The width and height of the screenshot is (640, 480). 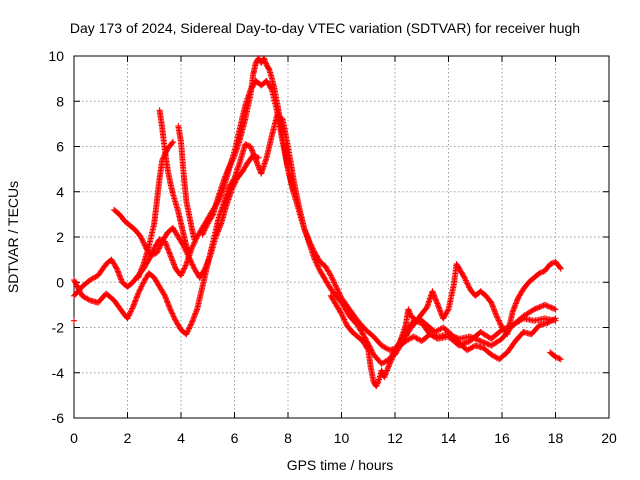 I want to click on y-tick-label: -4, so click(x=58, y=373).